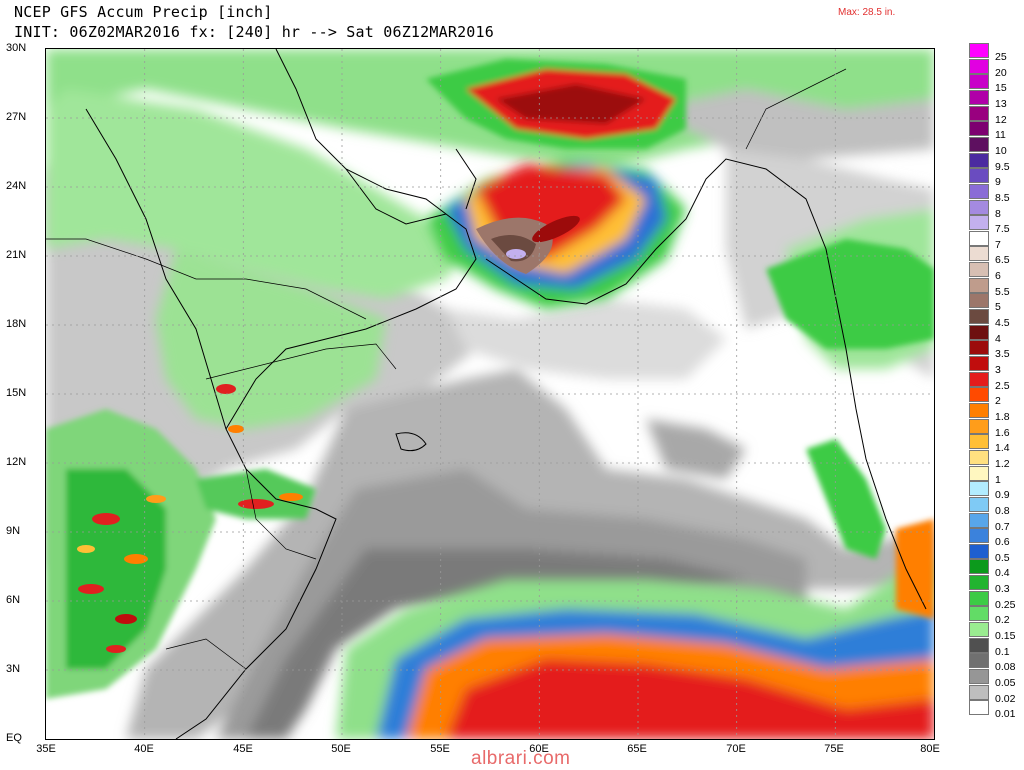 The image size is (1024, 770). I want to click on lat-label-3n: 3N, so click(13, 669).